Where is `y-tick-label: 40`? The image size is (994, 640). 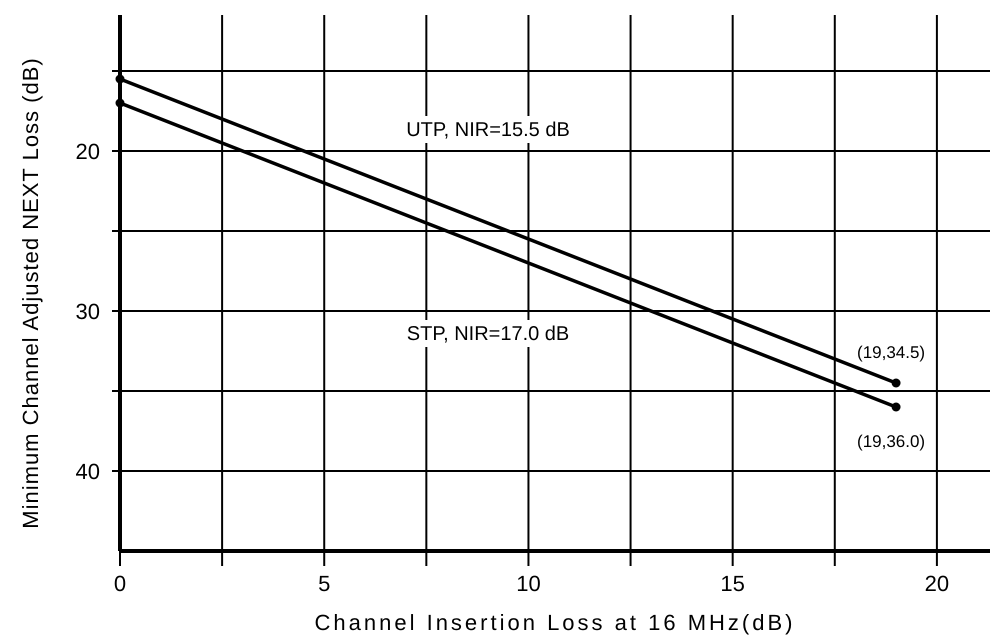 y-tick-label: 40 is located at coordinates (88, 471).